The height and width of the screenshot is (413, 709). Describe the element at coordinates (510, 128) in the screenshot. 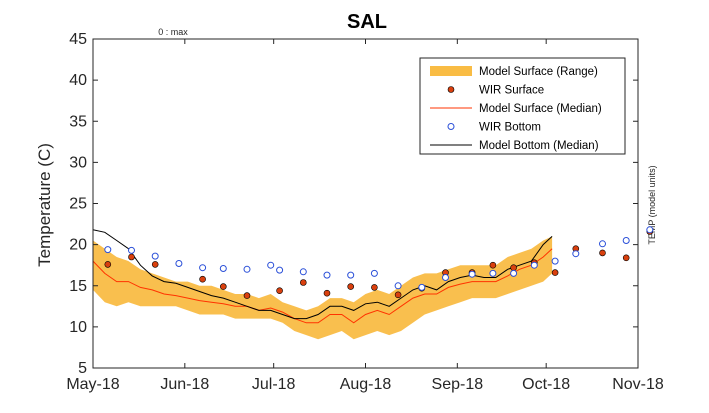

I see `legend-entry: WIR Bottom` at that location.